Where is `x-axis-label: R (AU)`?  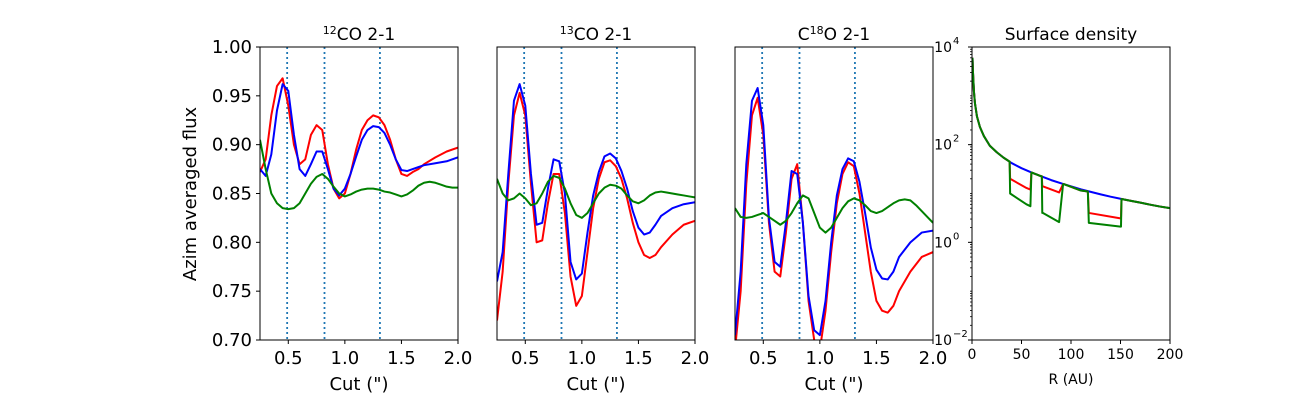 x-axis-label: R (AU) is located at coordinates (1071, 380).